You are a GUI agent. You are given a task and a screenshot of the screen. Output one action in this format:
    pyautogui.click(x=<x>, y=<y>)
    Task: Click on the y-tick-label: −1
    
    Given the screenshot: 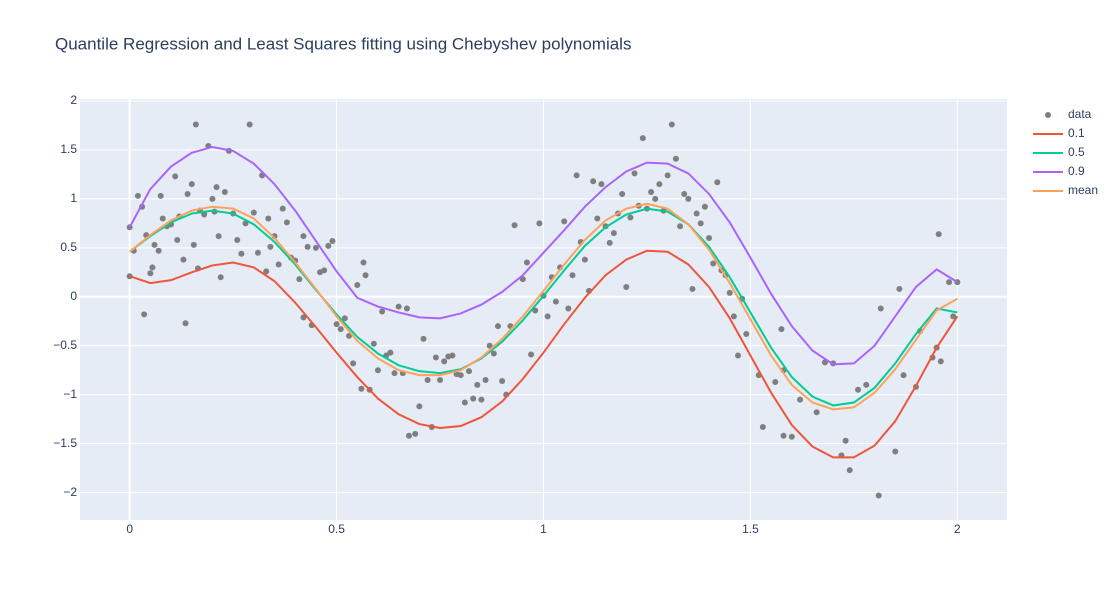 What is the action you would take?
    pyautogui.click(x=70, y=394)
    